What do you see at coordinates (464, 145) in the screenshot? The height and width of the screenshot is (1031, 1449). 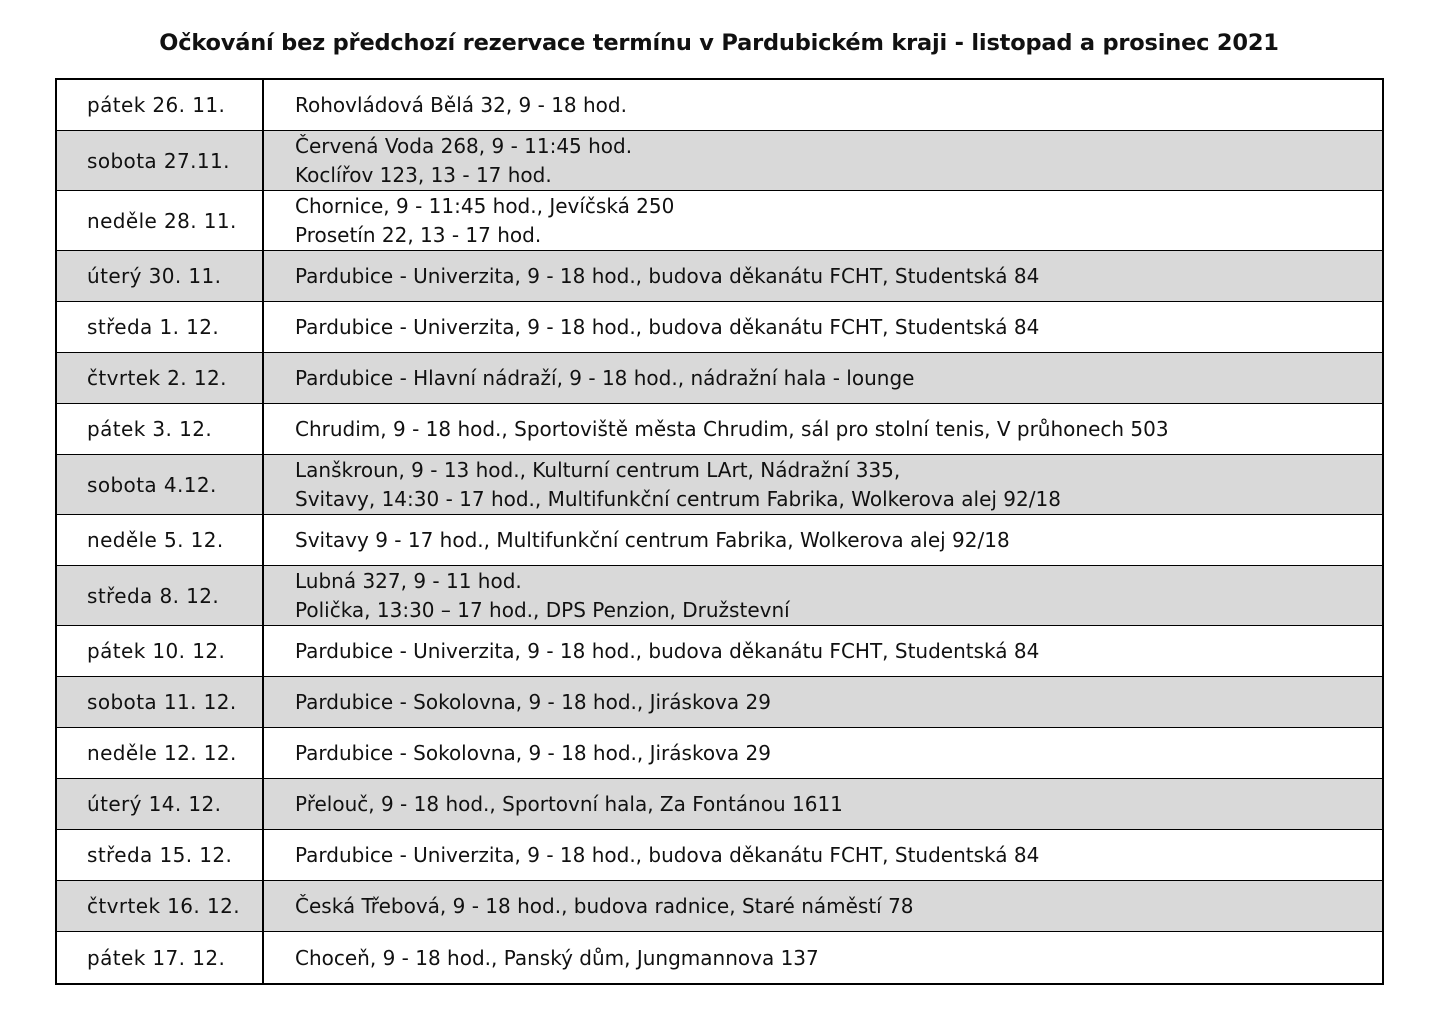 I see `location-line: Červená Voda 268, 9 - 11:45 hod.` at bounding box center [464, 145].